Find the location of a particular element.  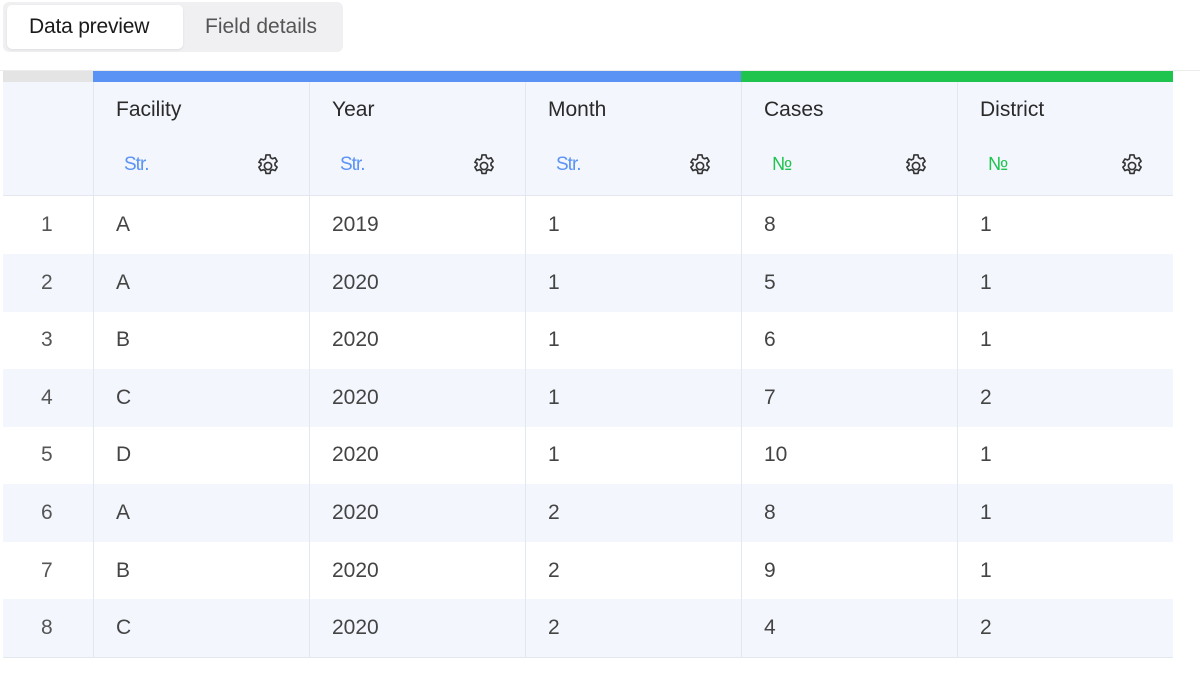

column-header-cases: Cases № is located at coordinates (849, 138).